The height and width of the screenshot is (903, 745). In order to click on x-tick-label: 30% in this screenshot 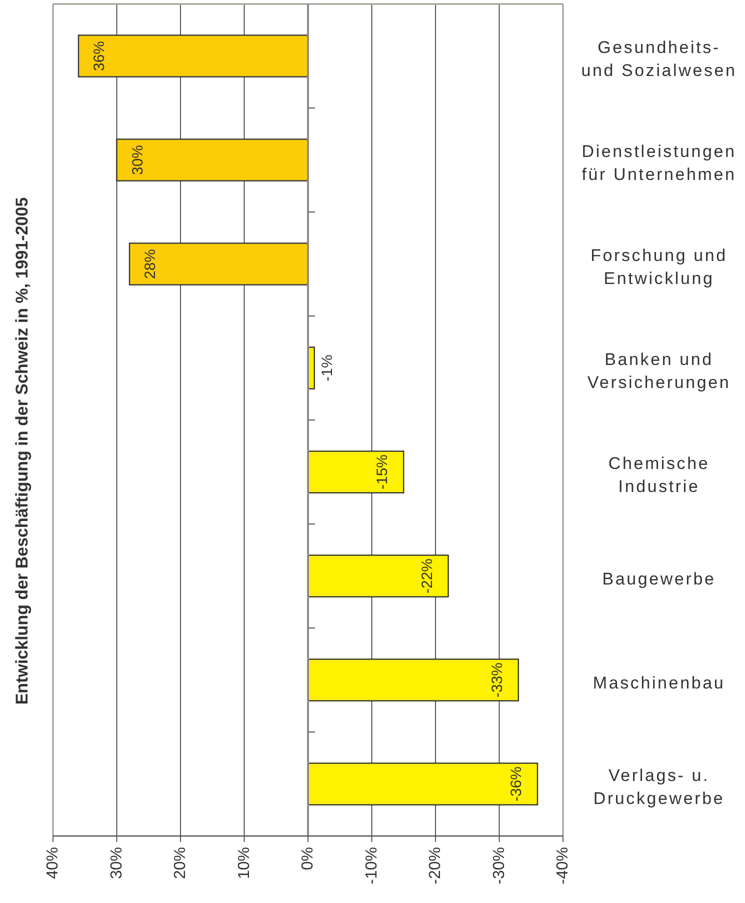, I will do `click(117, 863)`.